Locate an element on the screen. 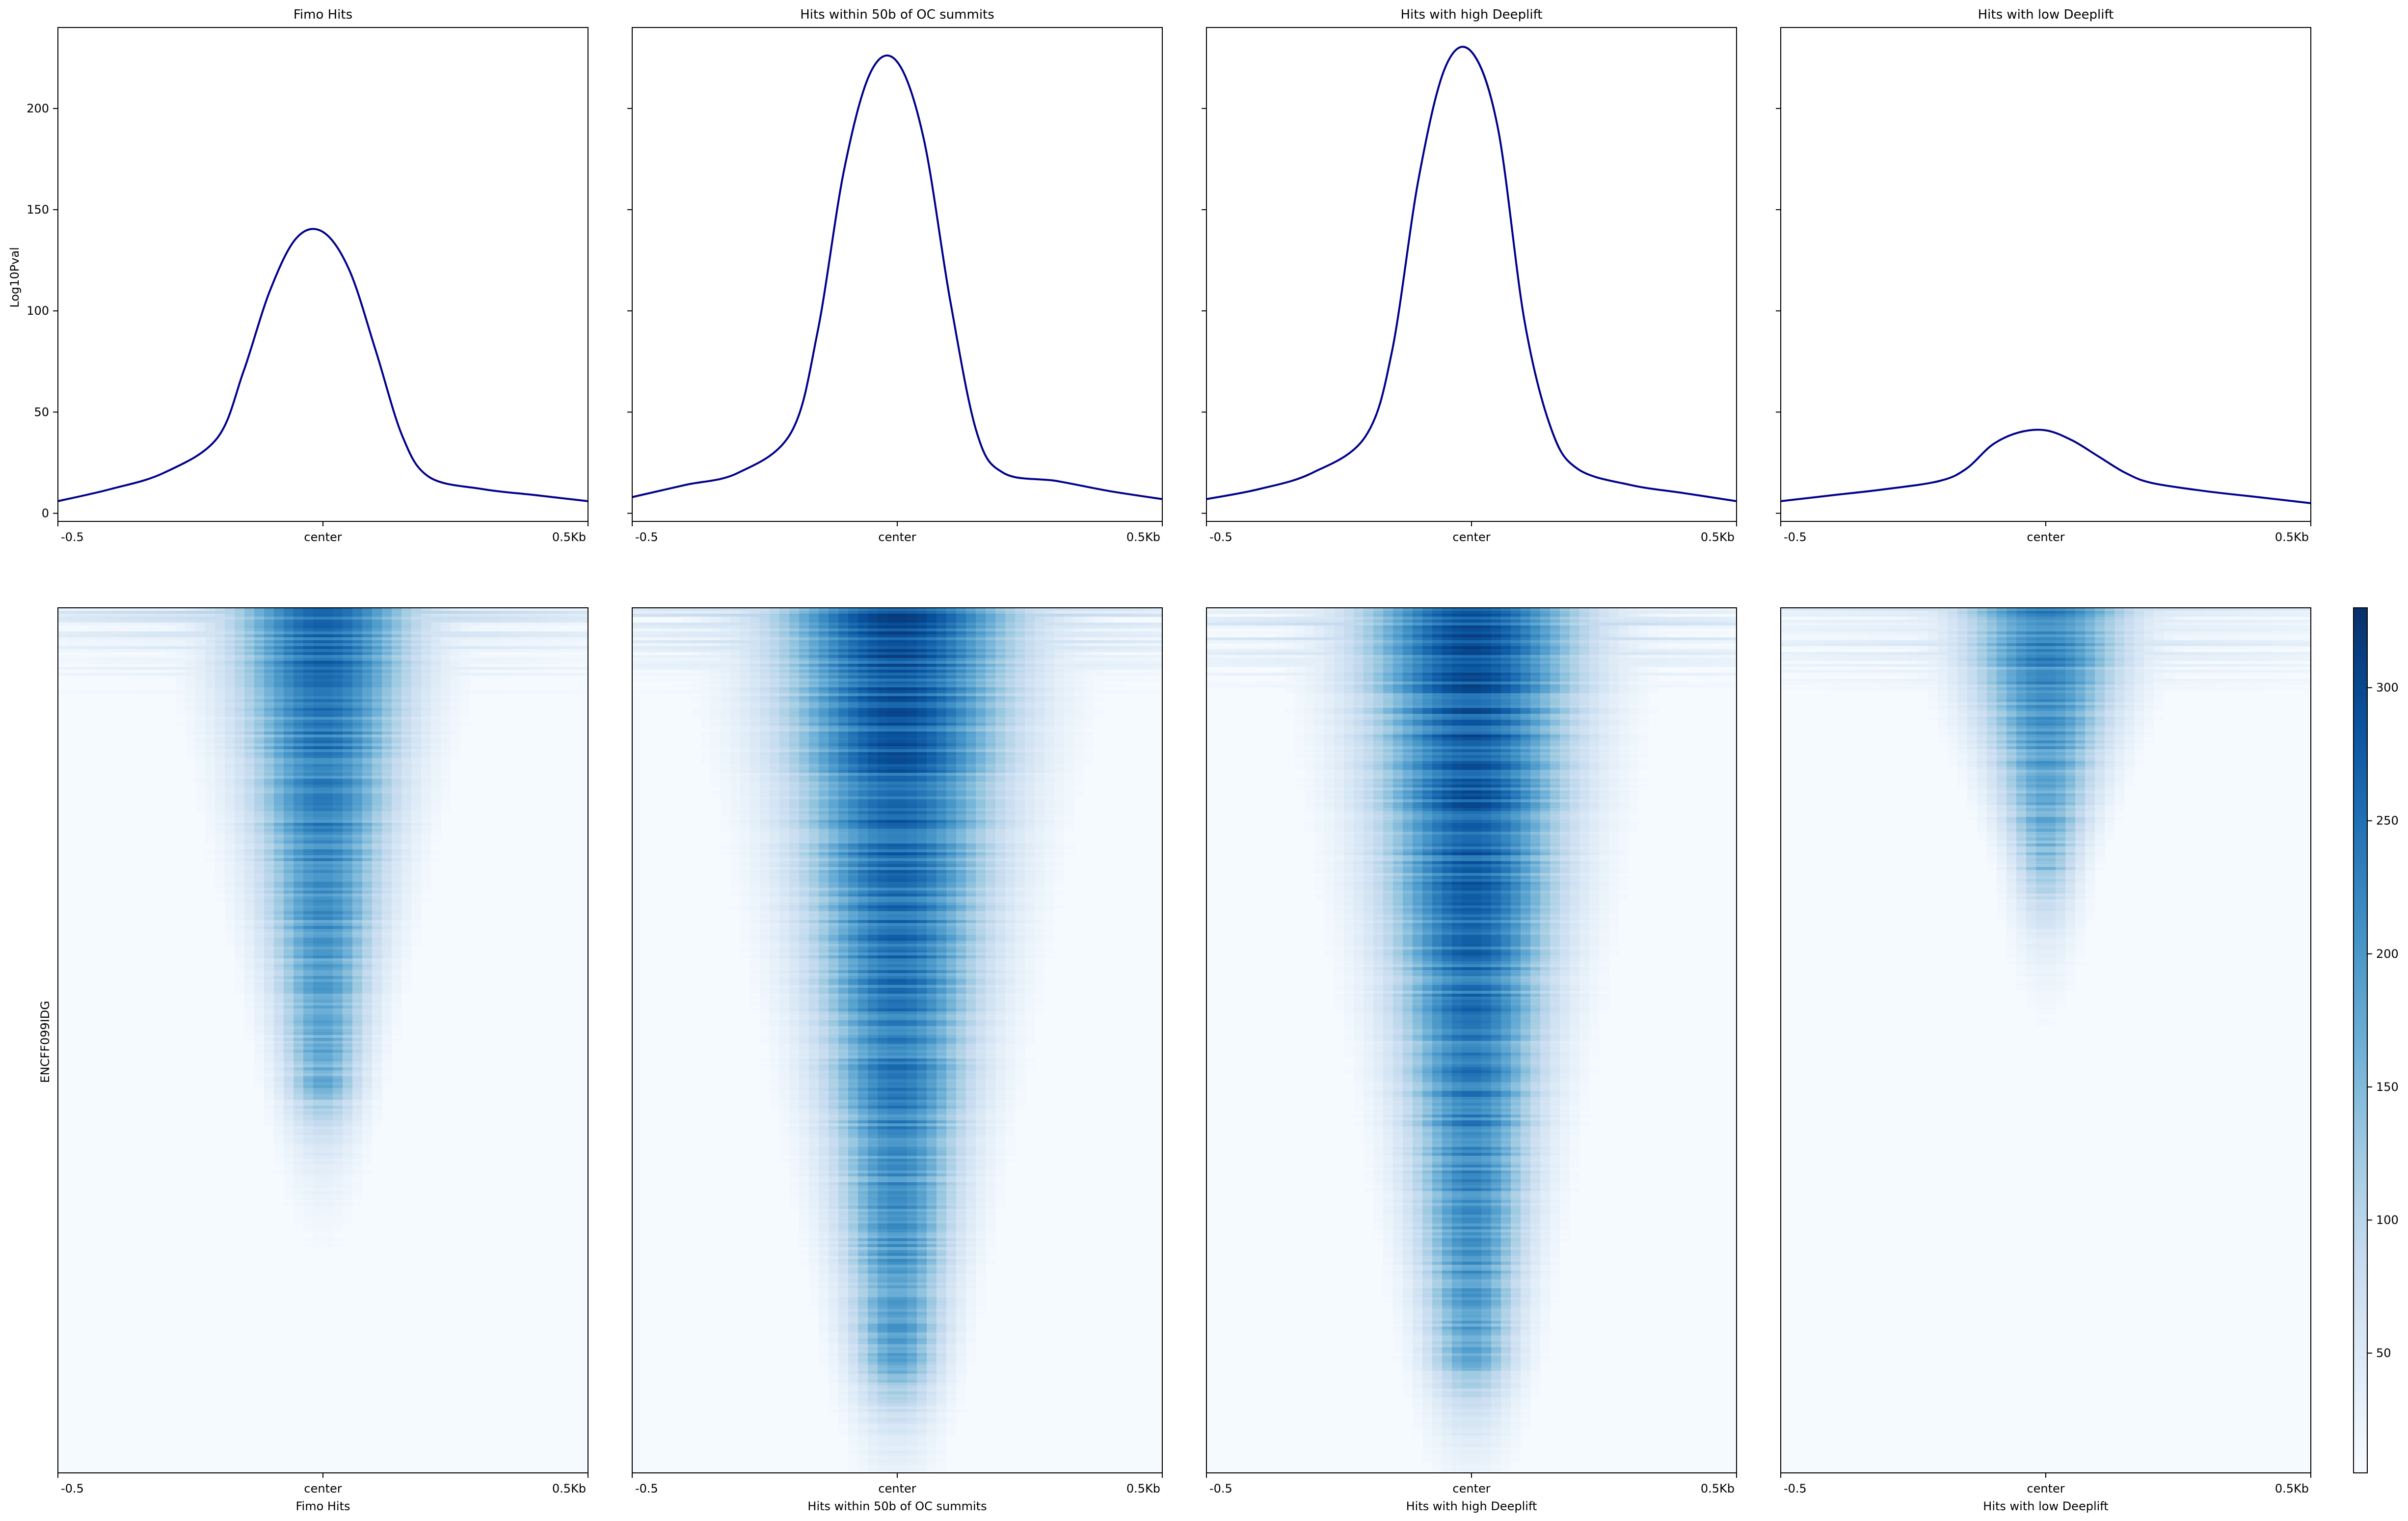 This screenshot has height=1521, width=2408. heatmap-xlabel: Hits with low Deeplift is located at coordinates (2045, 1506).